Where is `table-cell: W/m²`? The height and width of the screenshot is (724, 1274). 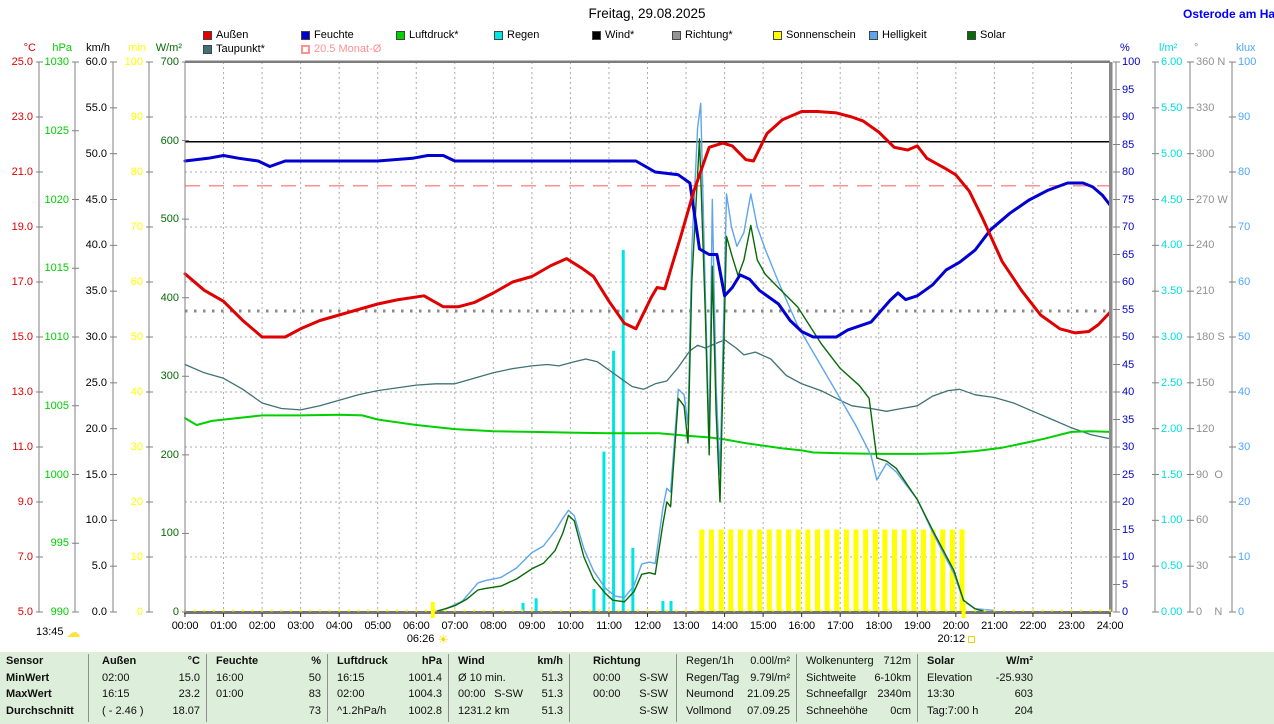
table-cell: W/m² is located at coordinates (1019, 661).